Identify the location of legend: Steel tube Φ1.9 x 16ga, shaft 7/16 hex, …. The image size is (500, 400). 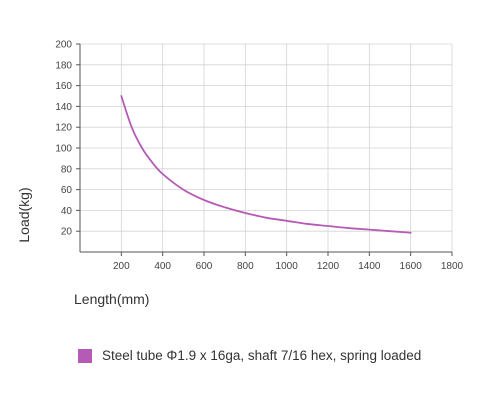
(249, 355).